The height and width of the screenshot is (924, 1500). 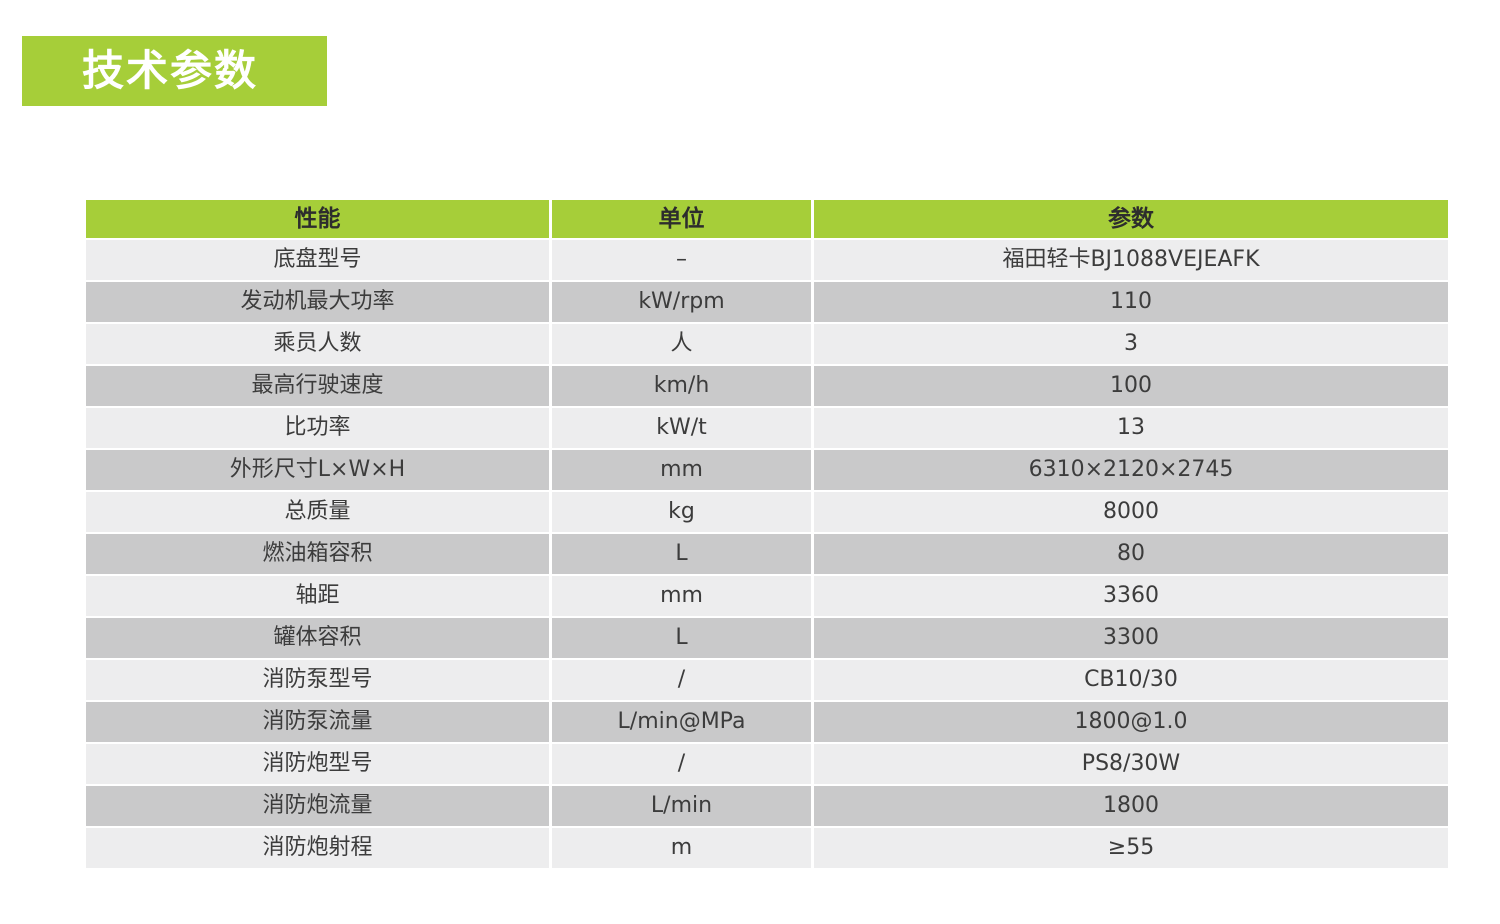 I want to click on spec-label-cell: 燃油箱容积, so click(x=317, y=554).